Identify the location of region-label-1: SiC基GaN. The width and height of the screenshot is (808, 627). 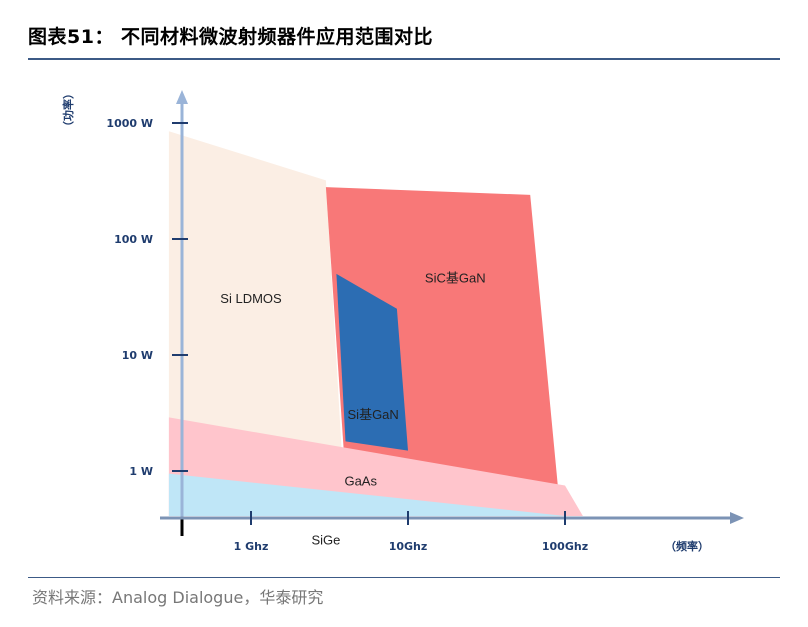
(455, 278).